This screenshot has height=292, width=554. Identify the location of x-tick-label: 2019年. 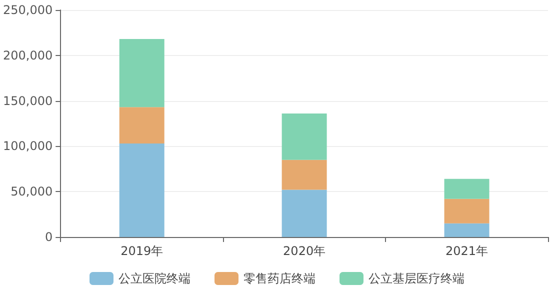
(142, 251).